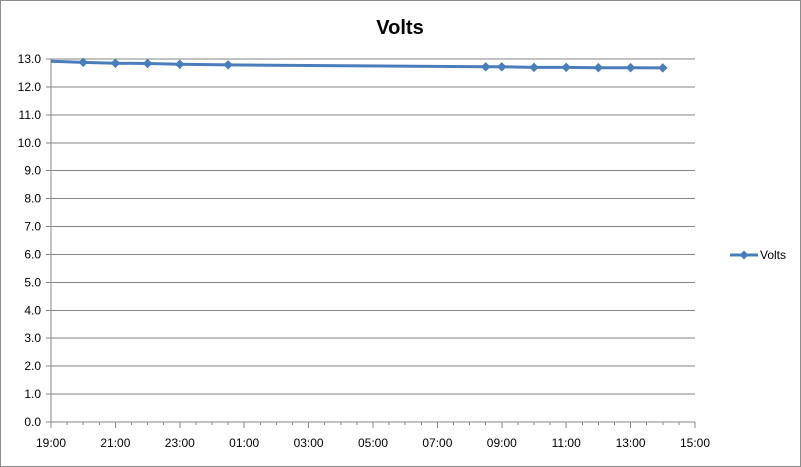 The width and height of the screenshot is (801, 467). What do you see at coordinates (502, 443) in the screenshot?
I see `x-tick-label: 09:00` at bounding box center [502, 443].